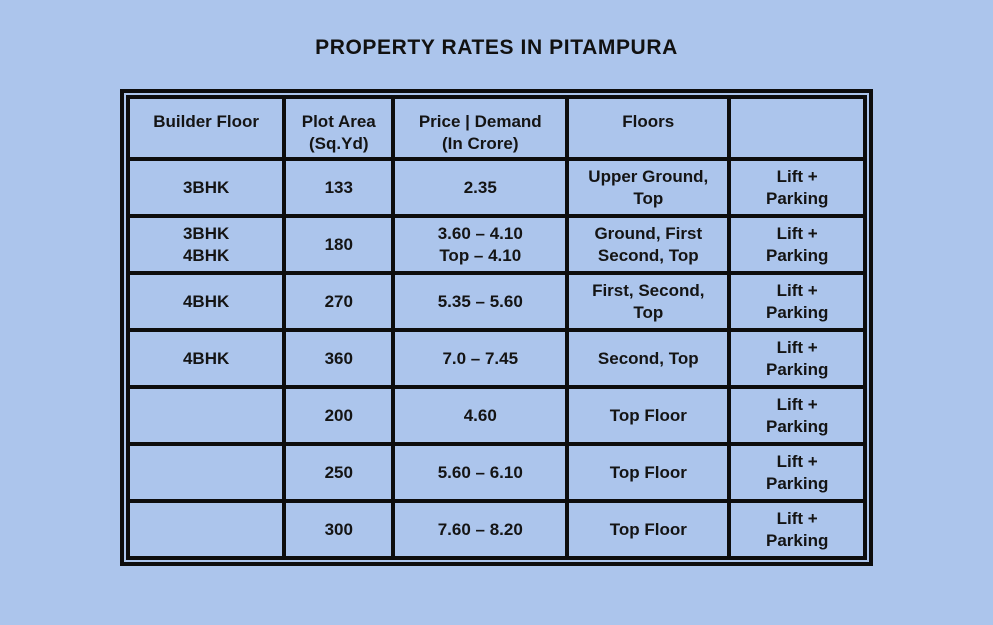 The height and width of the screenshot is (625, 993). Describe the element at coordinates (206, 128) in the screenshot. I see `header-builder-floor: Builder Floor` at that location.